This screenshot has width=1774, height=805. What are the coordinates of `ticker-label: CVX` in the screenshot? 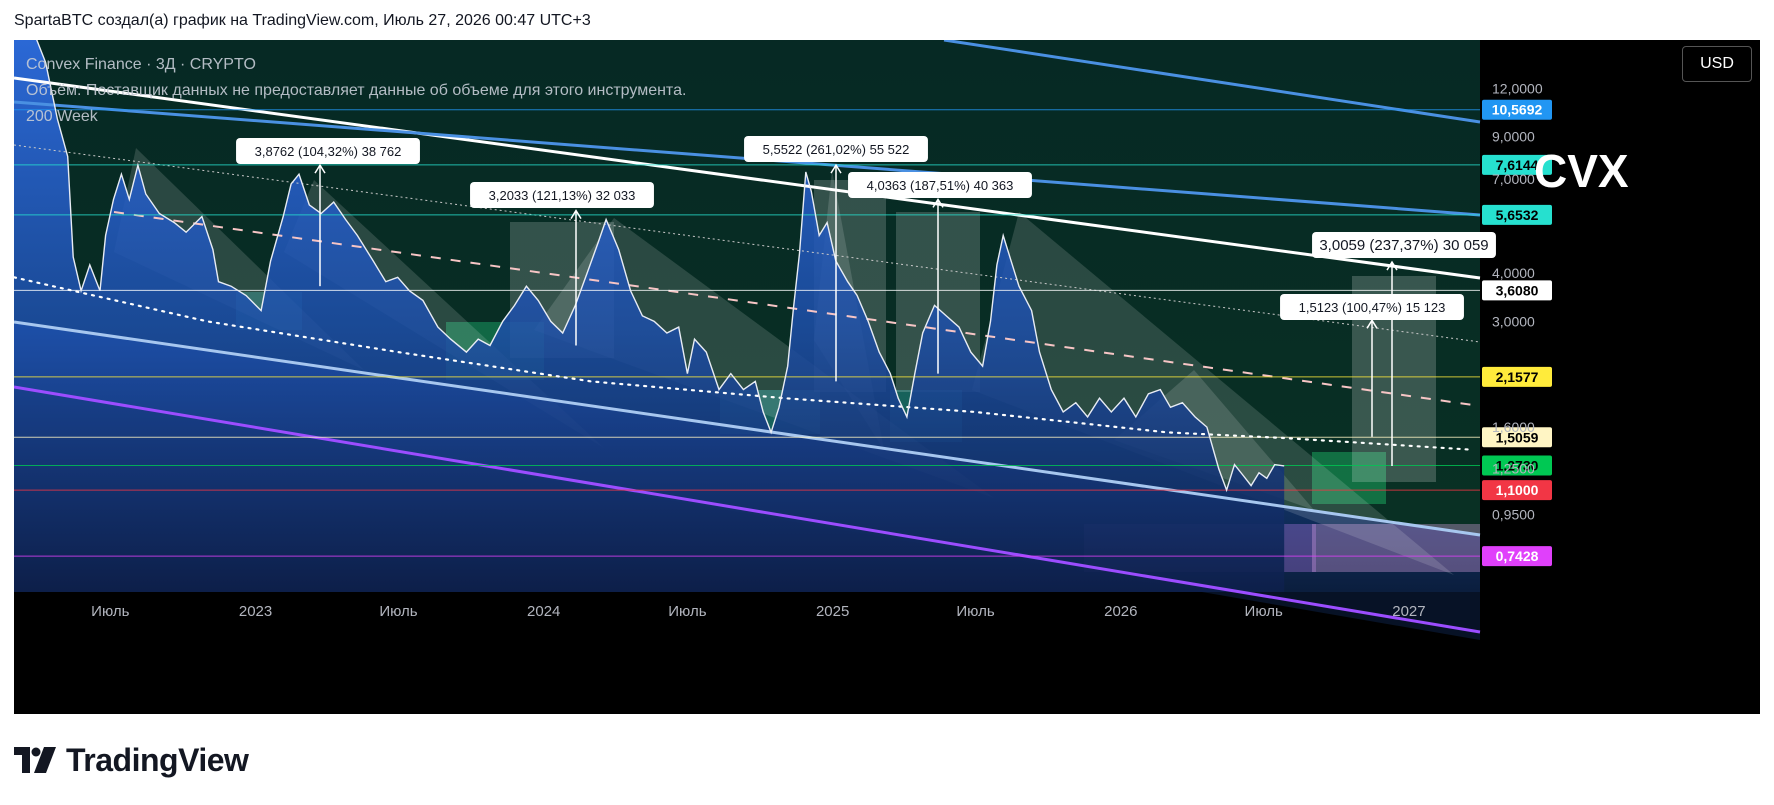 It's located at (1581, 171).